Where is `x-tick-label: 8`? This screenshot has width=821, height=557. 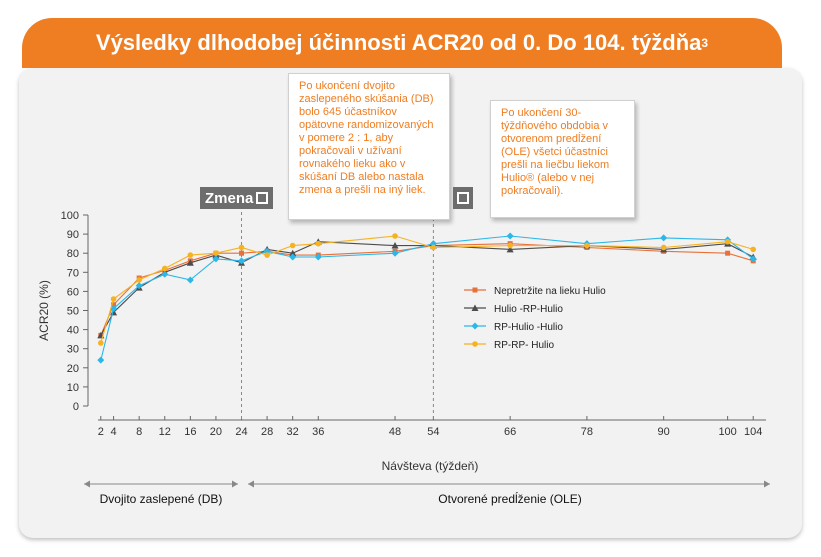 x-tick-label: 8 is located at coordinates (139, 432).